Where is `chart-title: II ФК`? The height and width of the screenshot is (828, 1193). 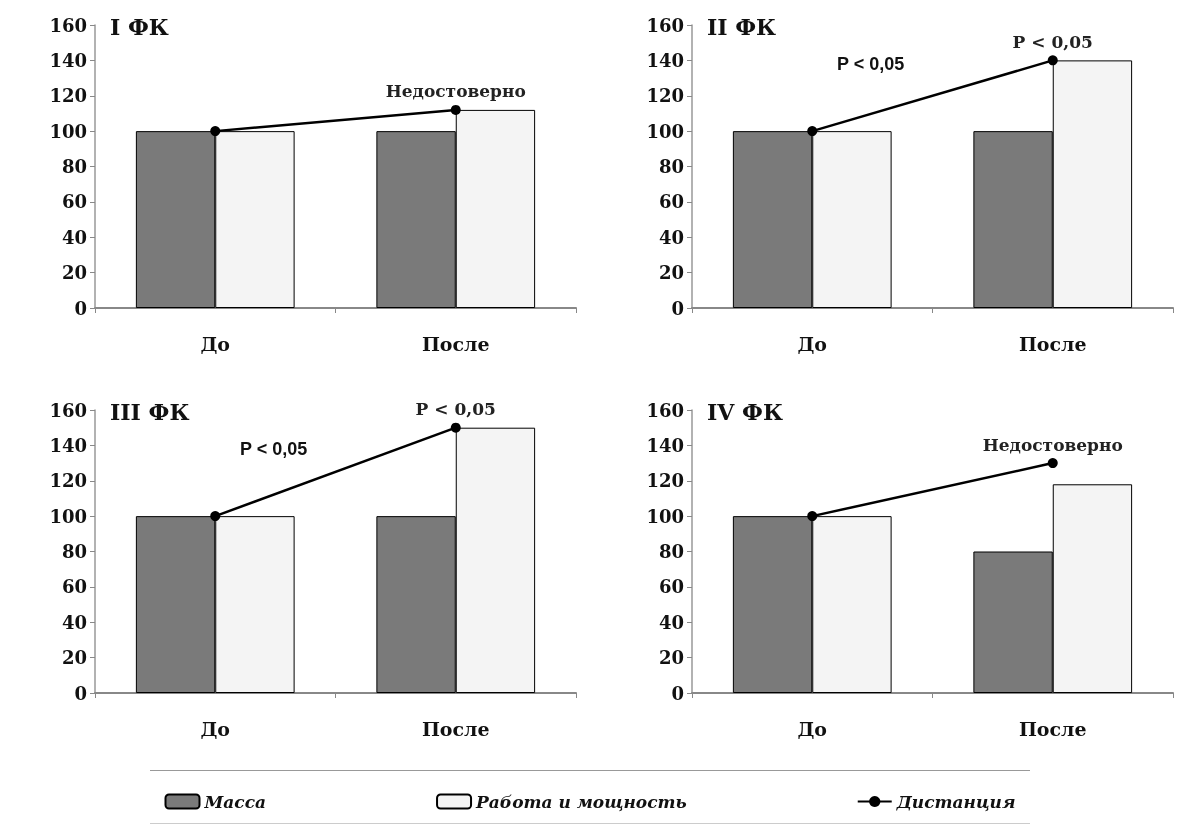
chart-title: II ФК is located at coordinates (742, 27).